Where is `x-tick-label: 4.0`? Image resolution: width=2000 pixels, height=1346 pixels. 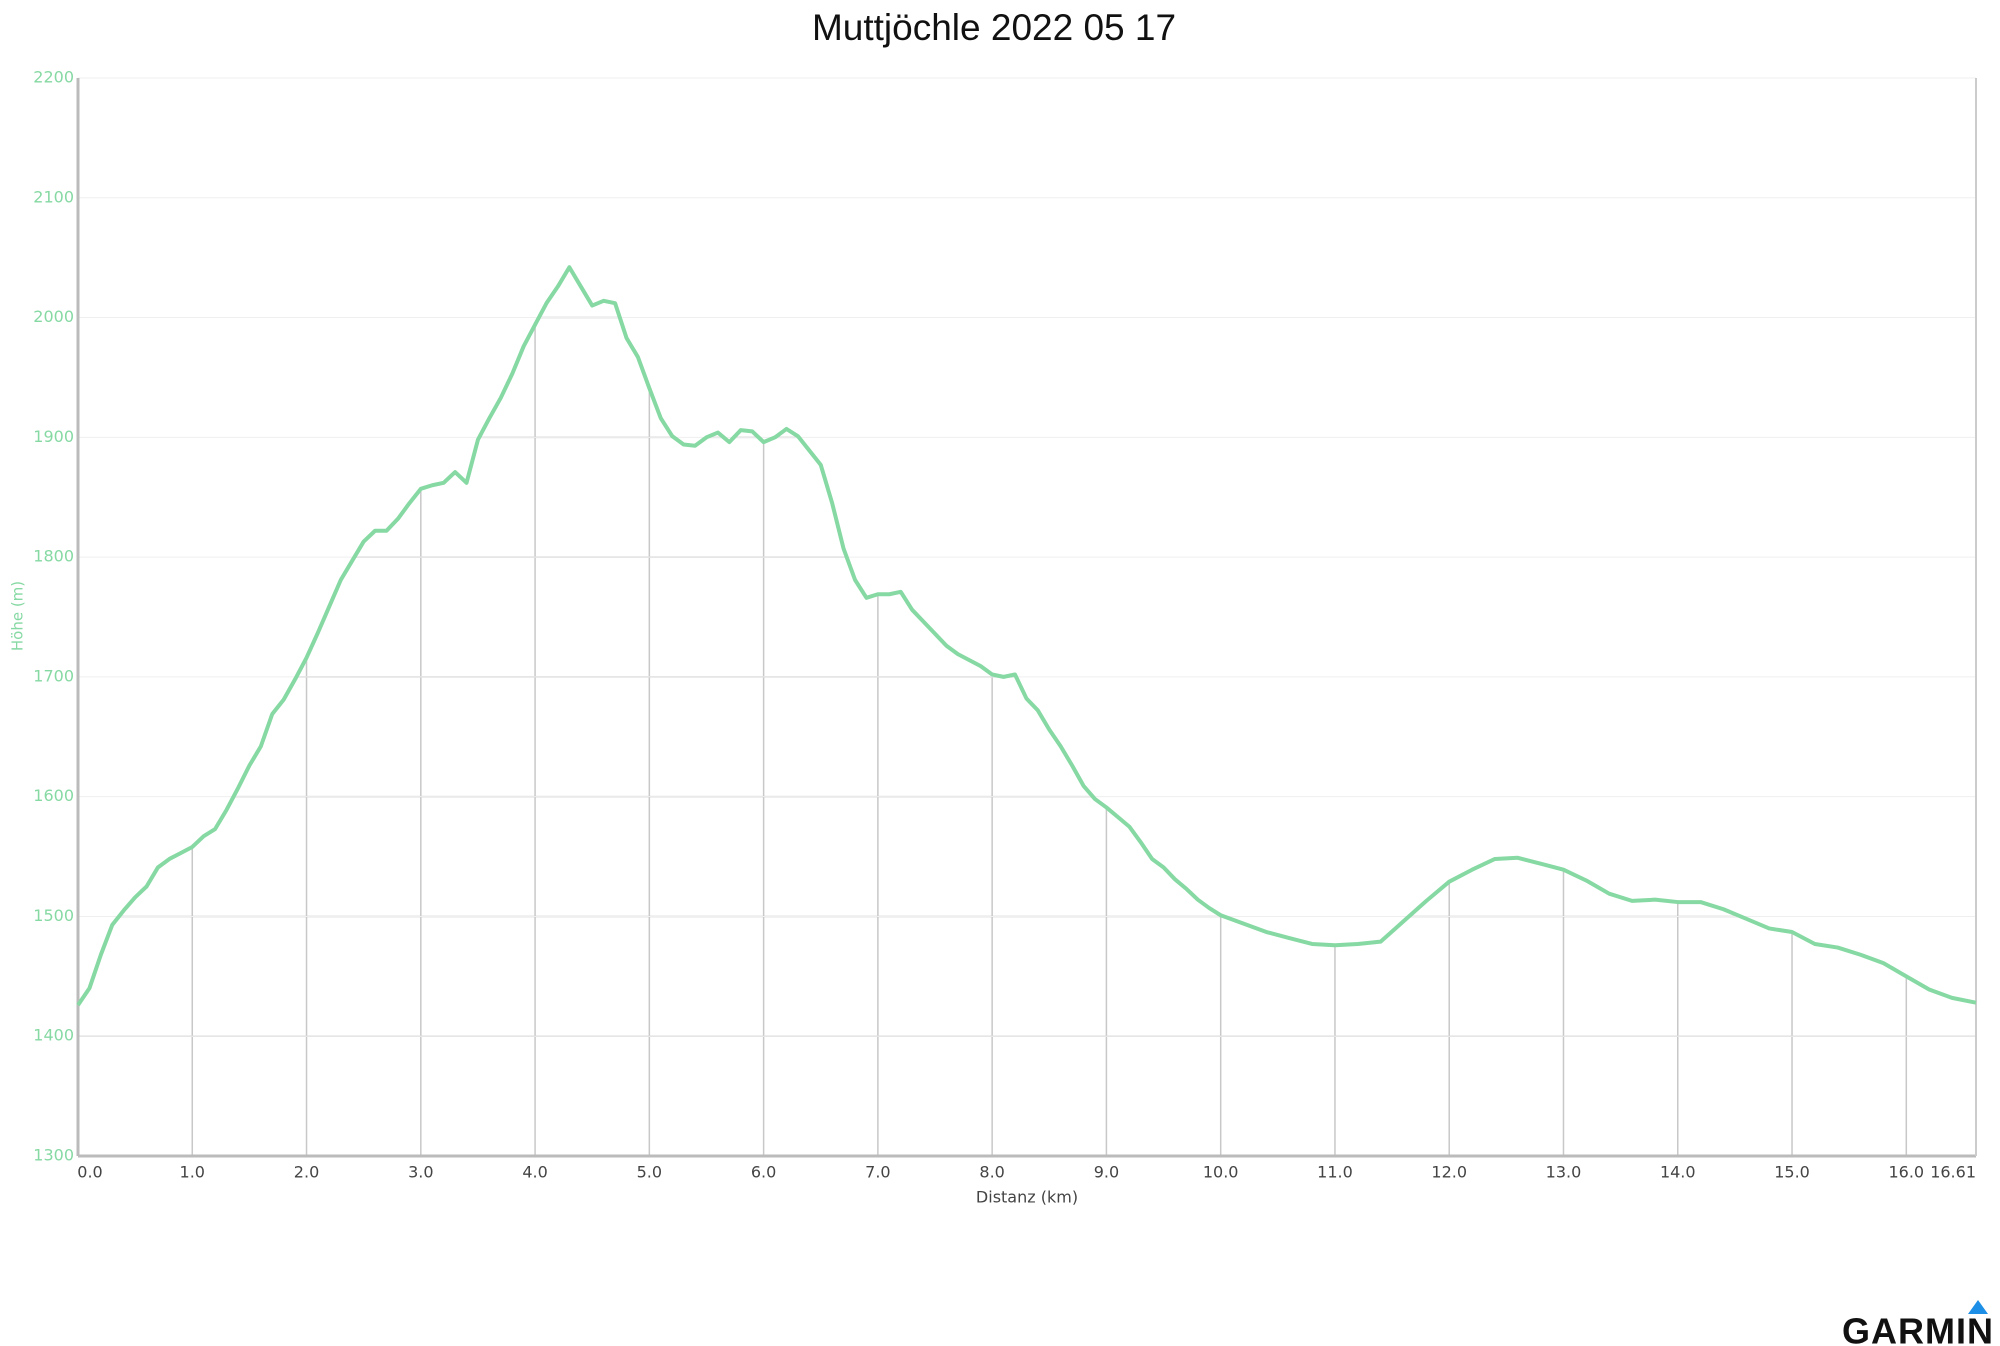 x-tick-label: 4.0 is located at coordinates (534, 1172).